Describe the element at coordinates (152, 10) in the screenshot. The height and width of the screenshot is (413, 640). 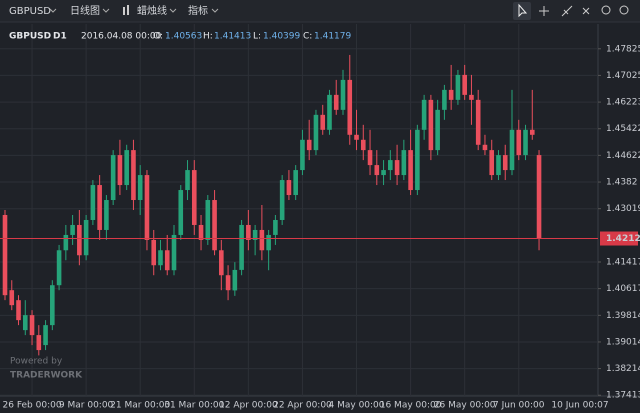
I see `style-select: 蜡烛线` at that location.